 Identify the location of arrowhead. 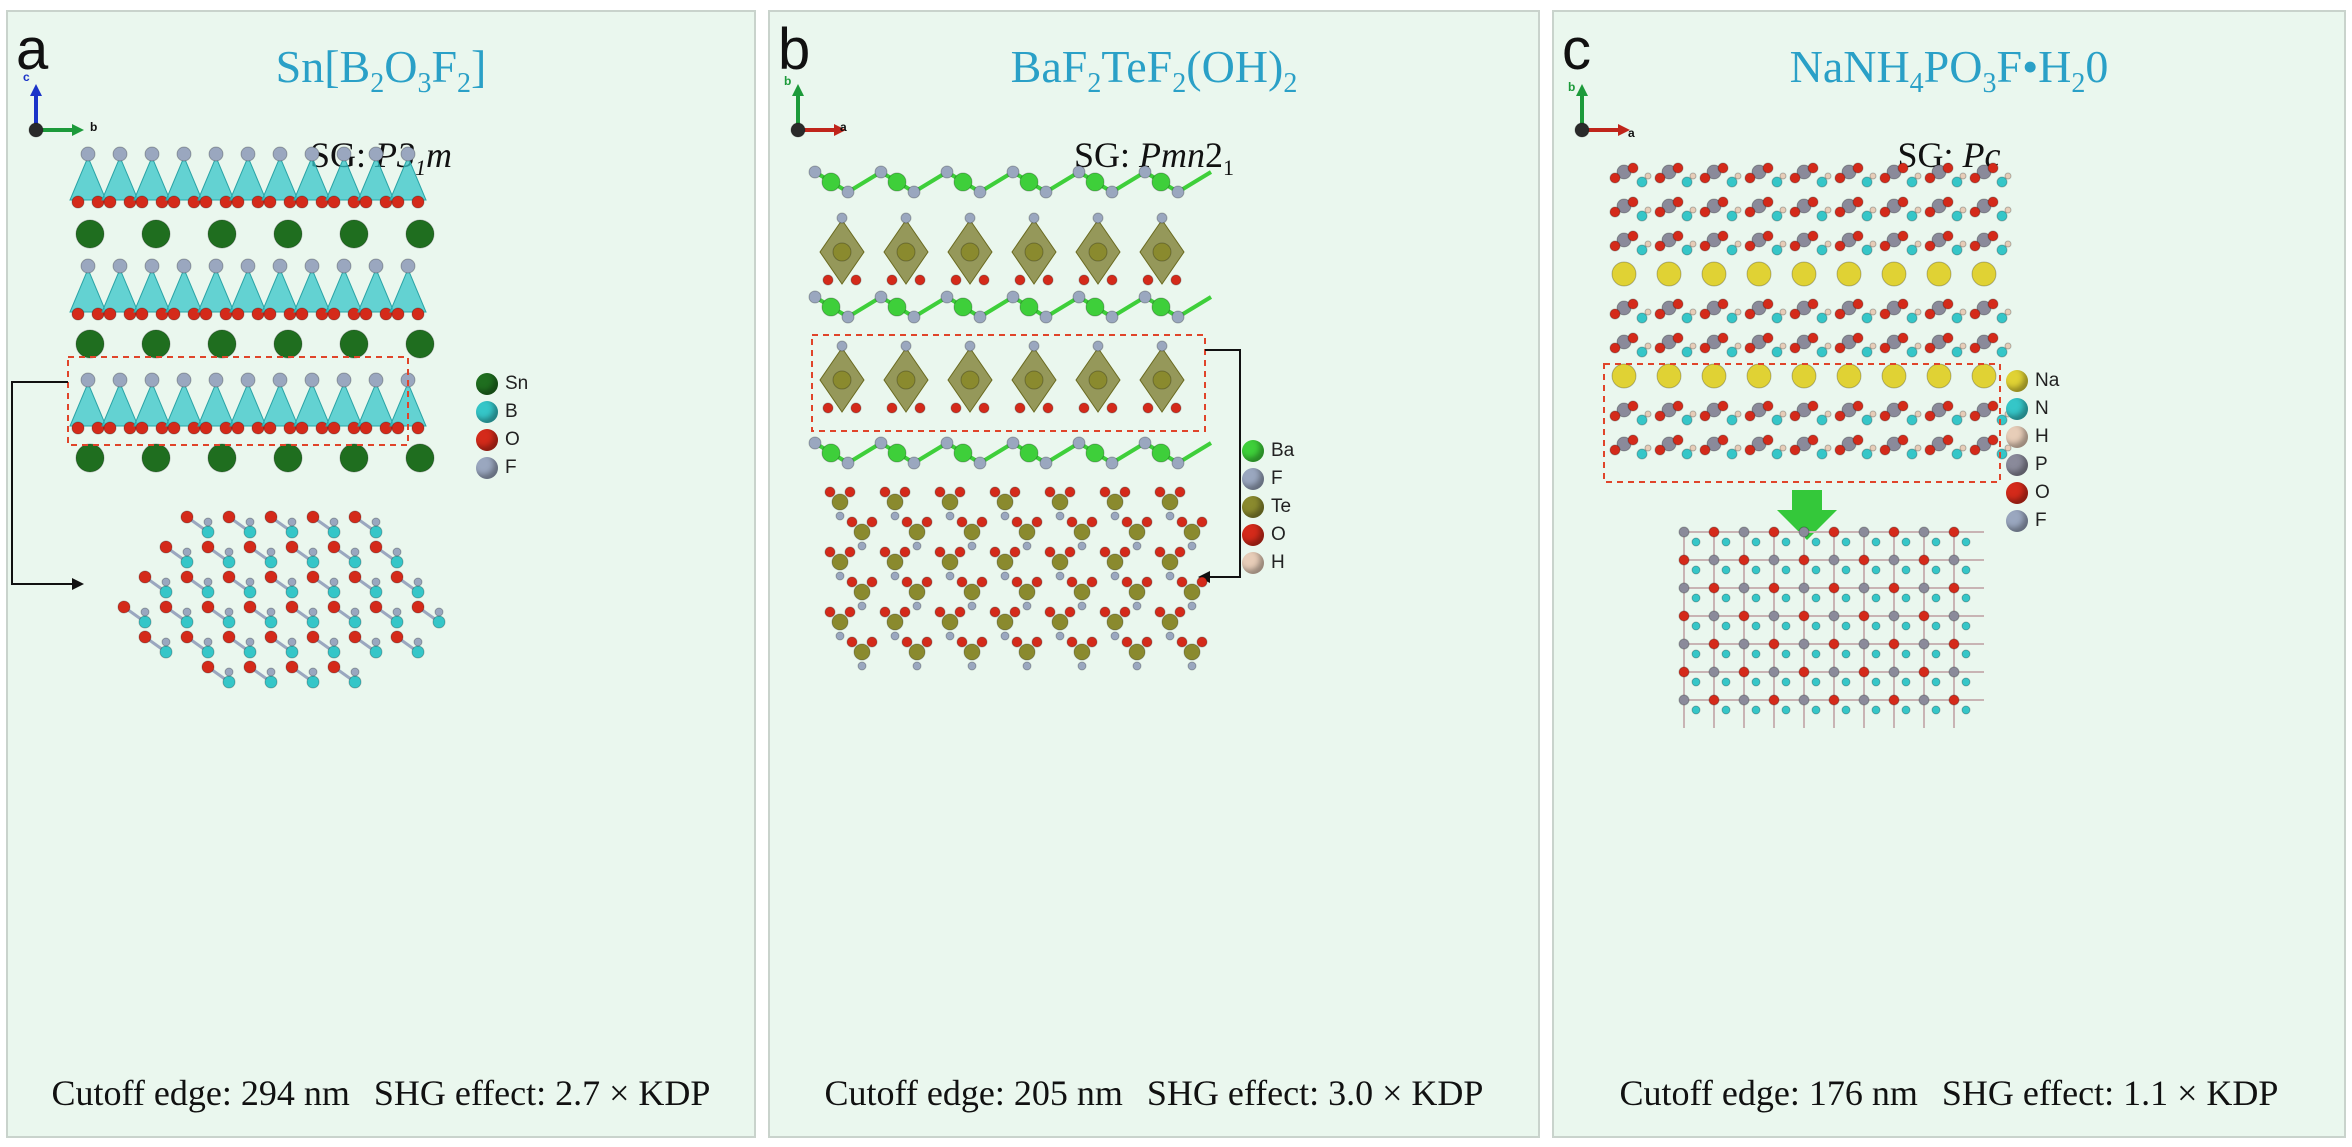
(78, 584).